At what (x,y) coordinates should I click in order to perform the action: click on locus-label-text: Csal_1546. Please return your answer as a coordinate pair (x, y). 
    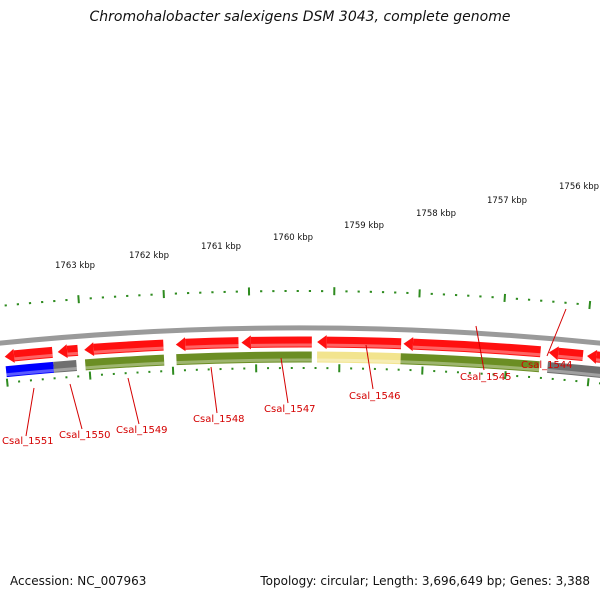
    Looking at the image, I should click on (375, 396).